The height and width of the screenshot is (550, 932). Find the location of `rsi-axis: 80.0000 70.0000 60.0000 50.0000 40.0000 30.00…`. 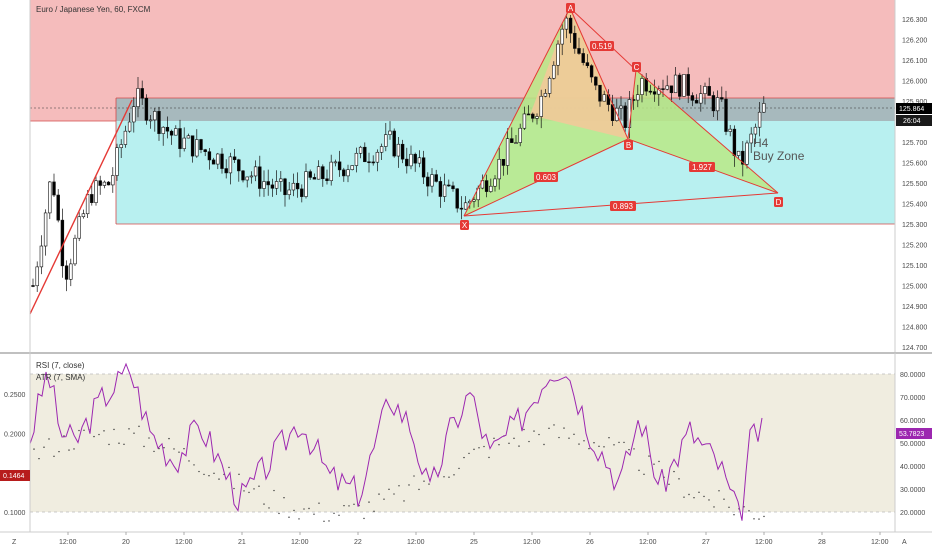

rsi-axis: 80.0000 70.0000 60.0000 50.0000 40.0000 30.00… is located at coordinates (909, 442).